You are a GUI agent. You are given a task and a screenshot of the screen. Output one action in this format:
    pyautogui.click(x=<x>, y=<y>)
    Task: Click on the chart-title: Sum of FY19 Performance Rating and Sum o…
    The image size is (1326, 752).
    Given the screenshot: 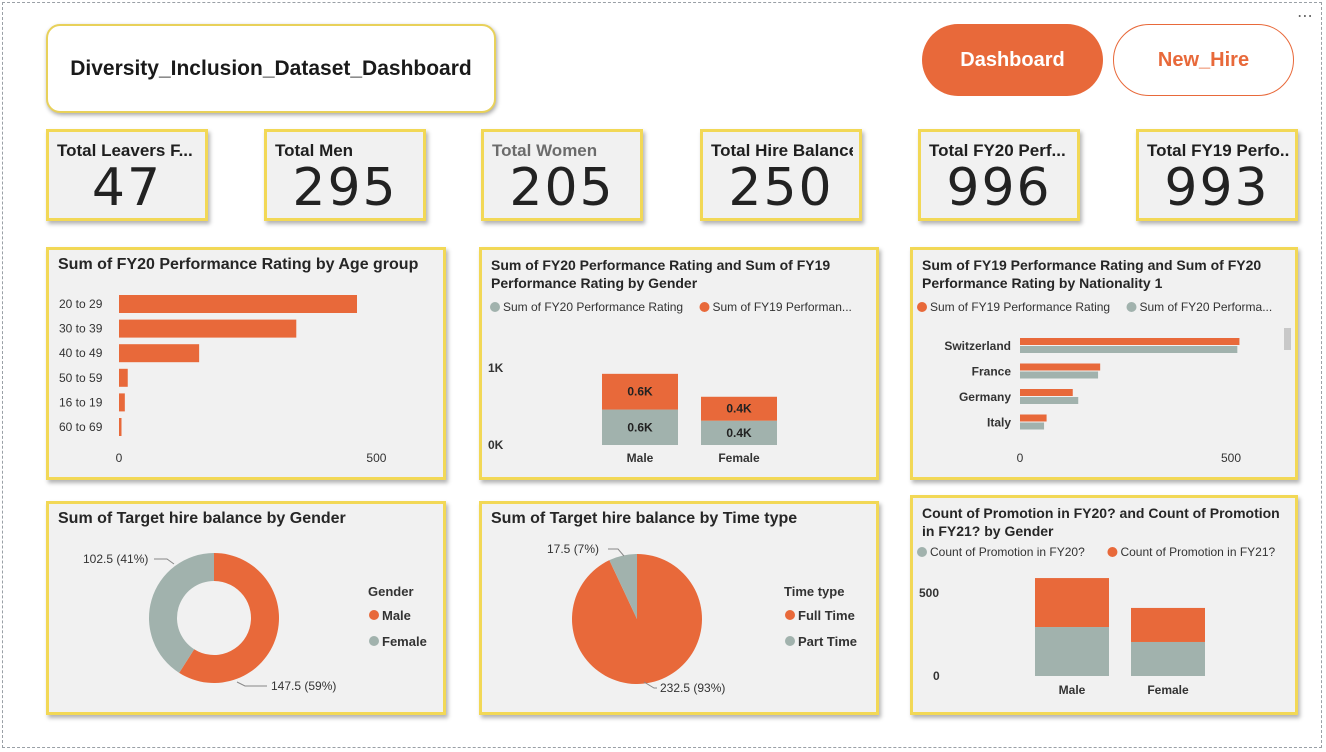 What is the action you would take?
    pyautogui.click(x=1092, y=274)
    